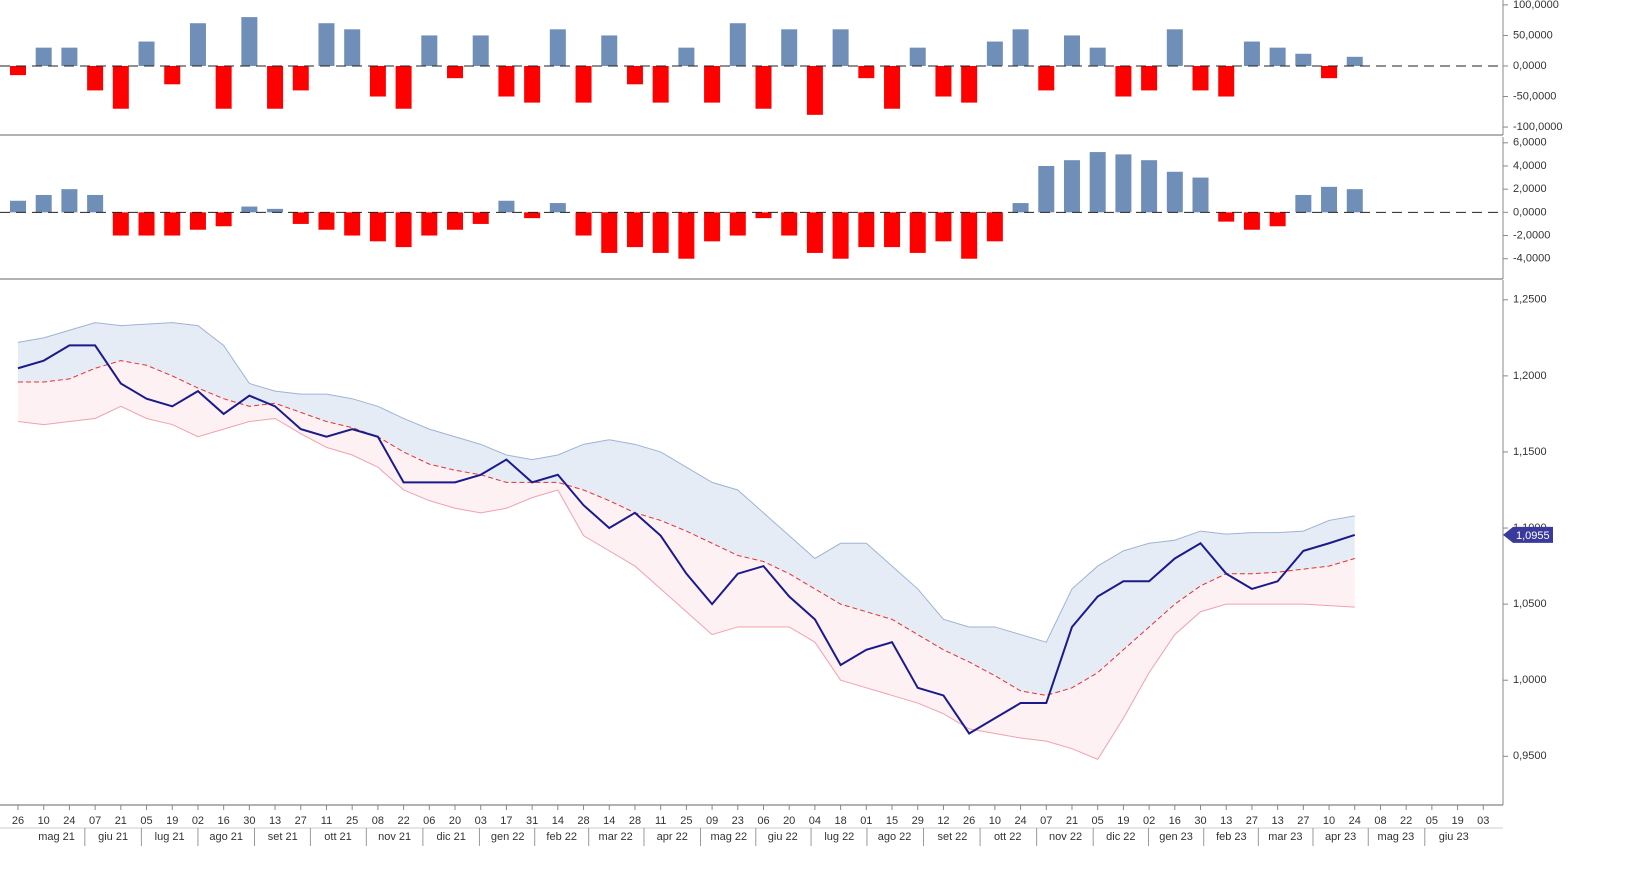 The height and width of the screenshot is (884, 1640). Describe the element at coordinates (1072, 821) in the screenshot. I see `x-tick-label: 21` at that location.